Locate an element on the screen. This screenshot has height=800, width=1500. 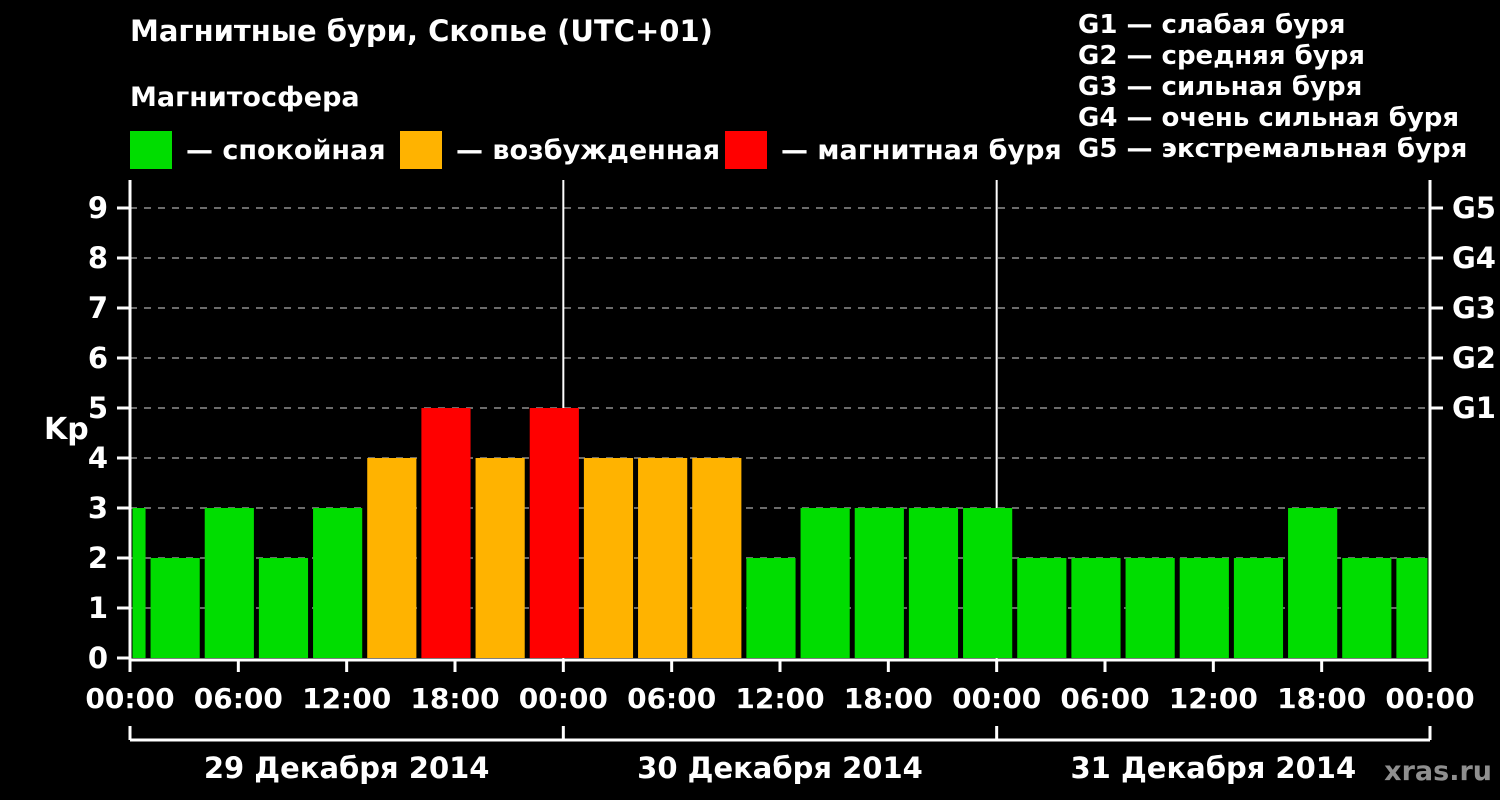
legend-label-quiet: — спокойная is located at coordinates (286, 150).